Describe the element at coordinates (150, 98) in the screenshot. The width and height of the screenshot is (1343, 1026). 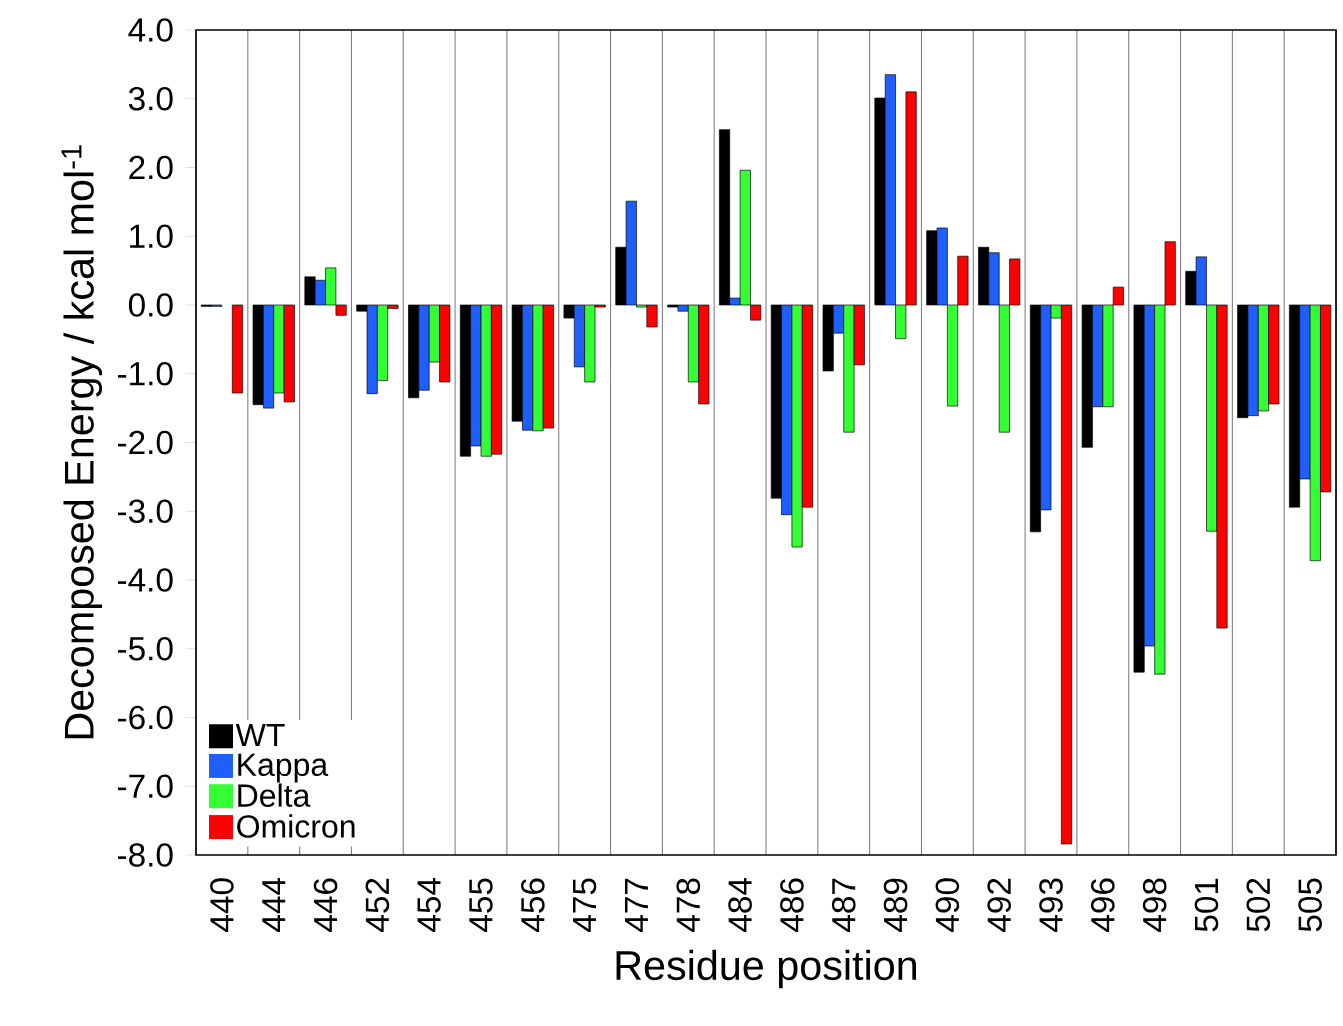
I see `y-tick-label: 3.0` at that location.